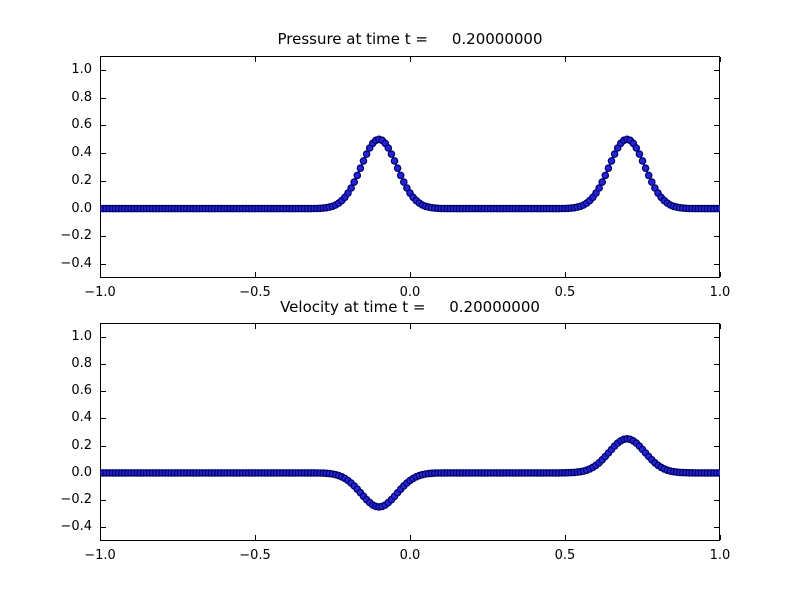 The image size is (800, 600). What do you see at coordinates (718, 473) in the screenshot?
I see `velocity-marker` at bounding box center [718, 473].